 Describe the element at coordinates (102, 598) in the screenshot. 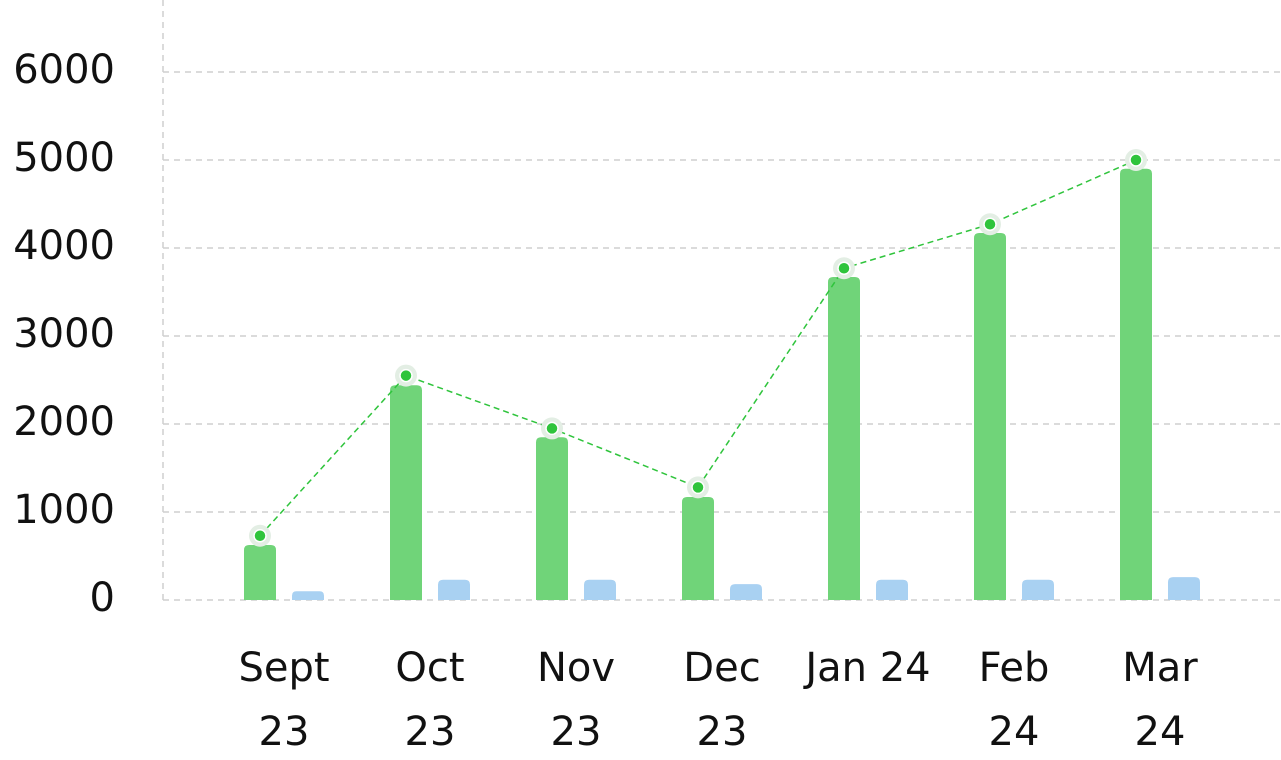

I see `y-tick-label: 0` at that location.